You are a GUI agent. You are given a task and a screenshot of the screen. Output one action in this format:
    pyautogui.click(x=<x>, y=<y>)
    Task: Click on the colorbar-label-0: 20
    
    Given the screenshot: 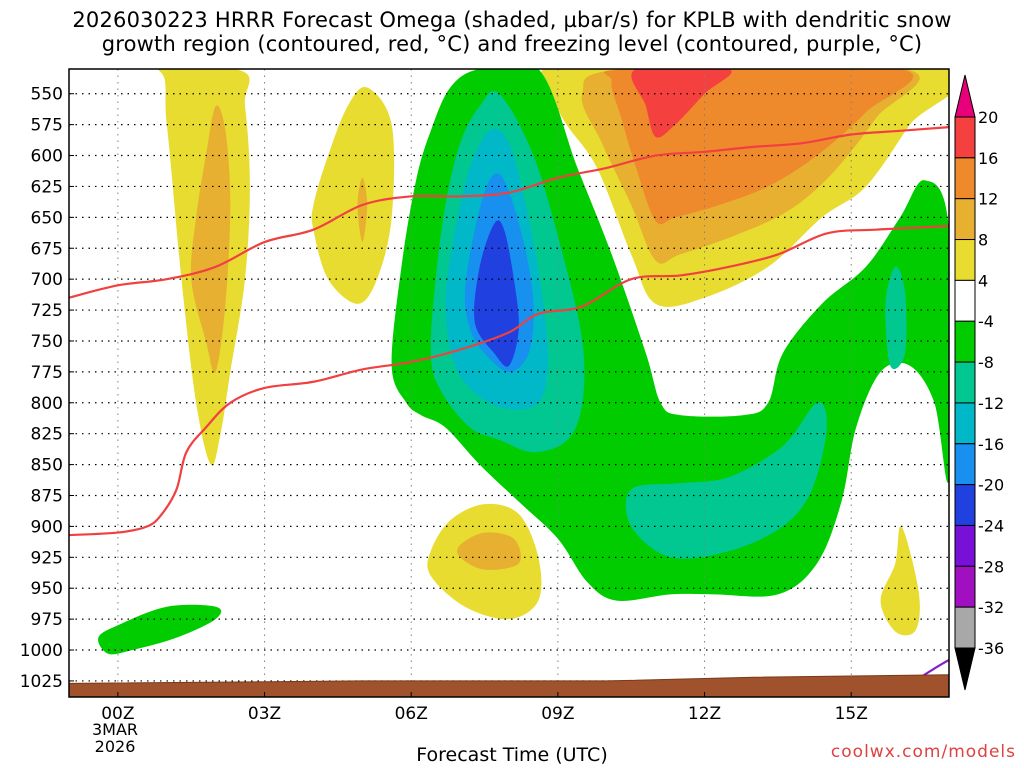 What is the action you would take?
    pyautogui.click(x=988, y=117)
    